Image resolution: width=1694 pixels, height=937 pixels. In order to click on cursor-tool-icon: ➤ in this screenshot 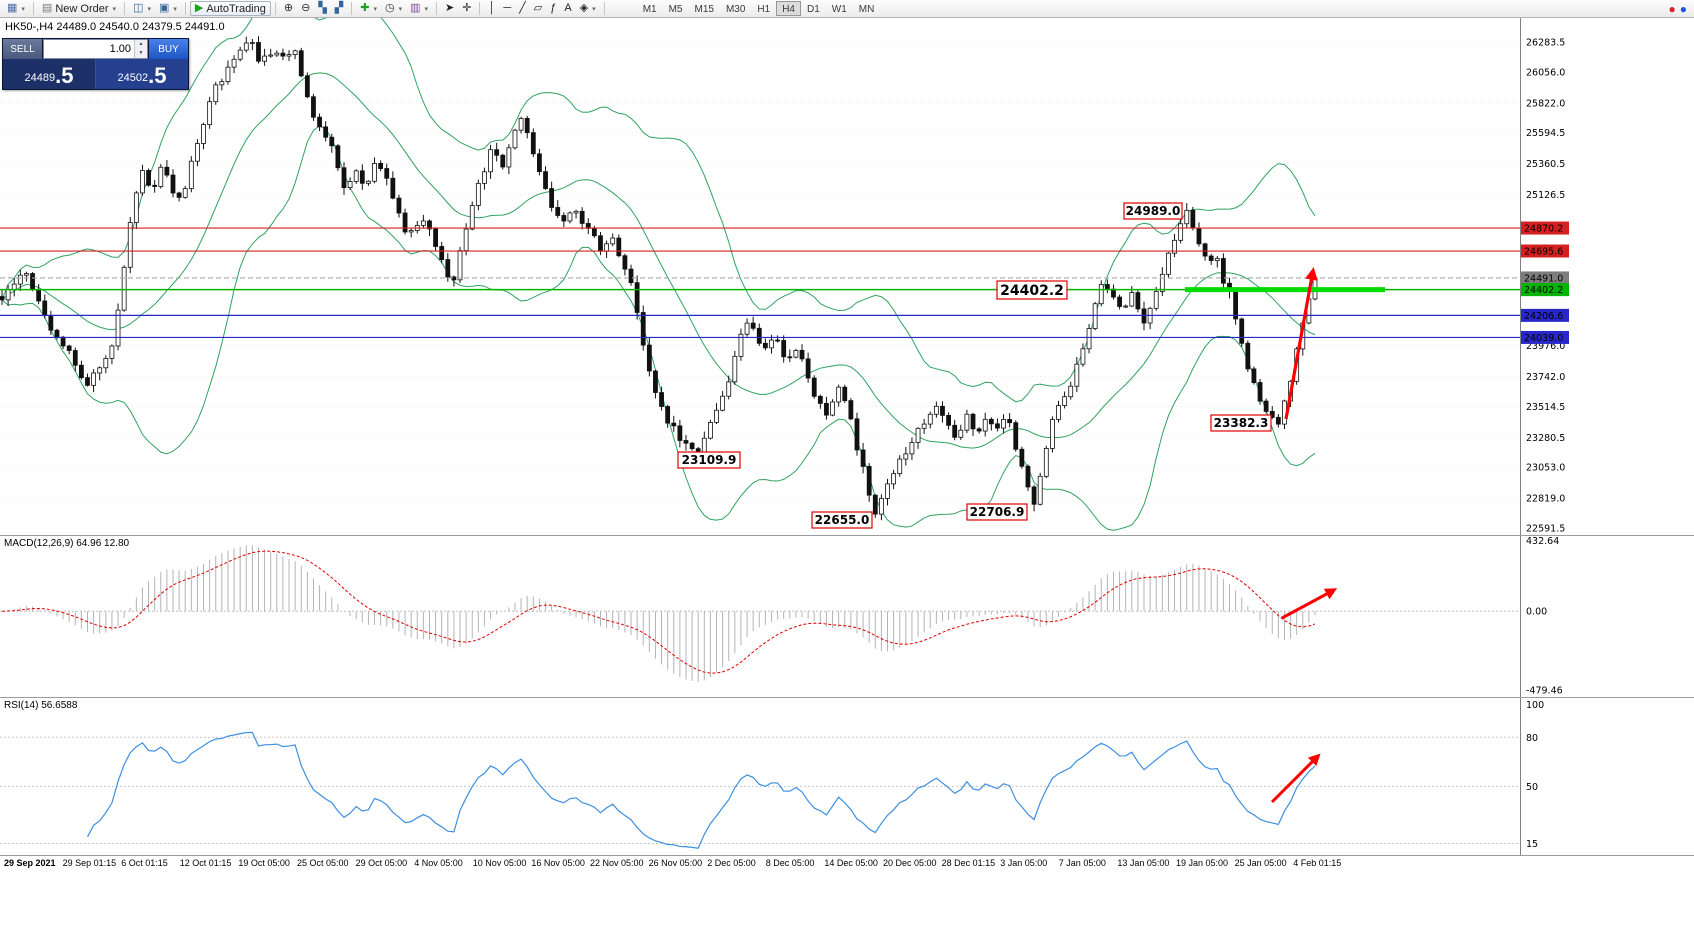, I will do `click(449, 9)`.